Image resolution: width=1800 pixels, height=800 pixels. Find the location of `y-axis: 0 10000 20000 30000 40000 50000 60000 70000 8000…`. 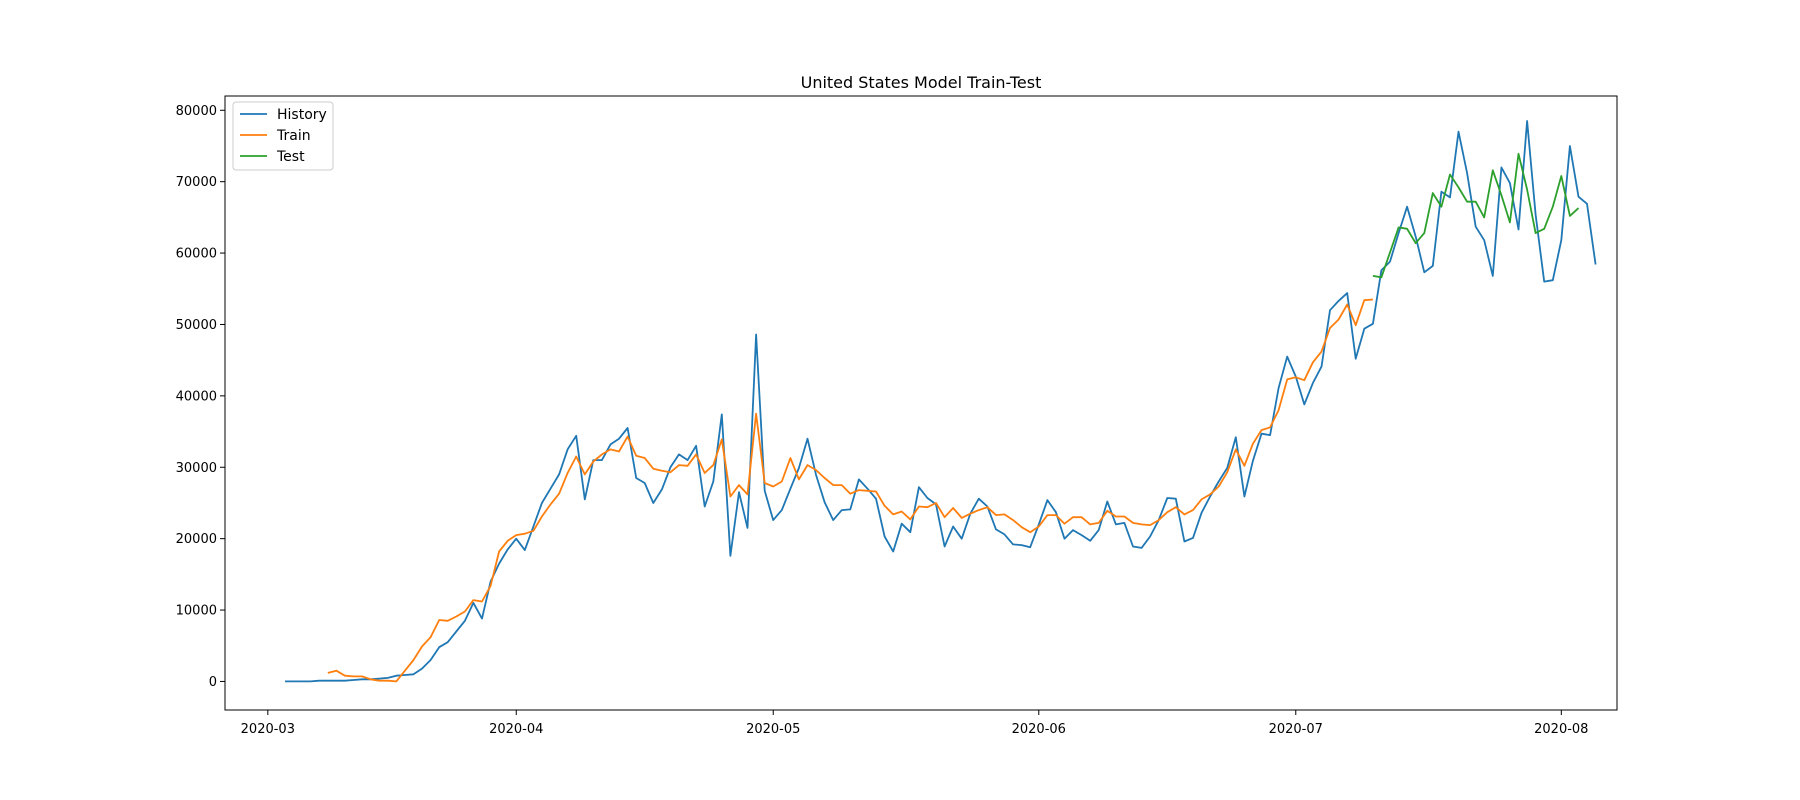

y-axis: 0 10000 20000 30000 40000 50000 60000 70000 8000… is located at coordinates (200, 397).